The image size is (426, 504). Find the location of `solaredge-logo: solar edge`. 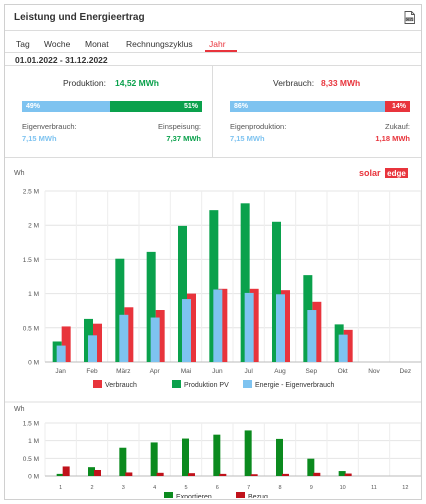

solaredge-logo: solar edge is located at coordinates (383, 173).